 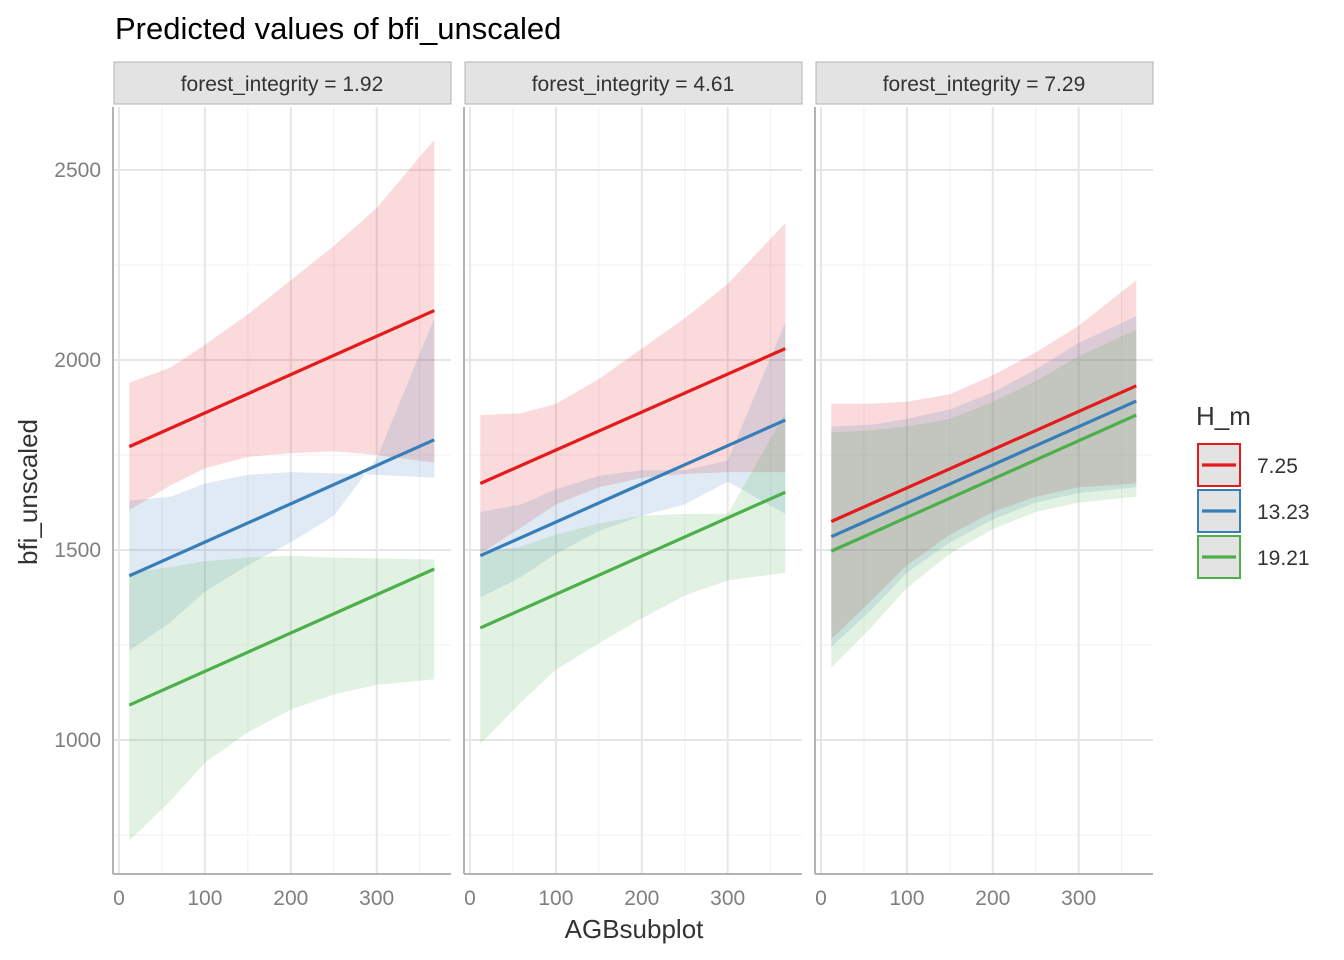 I want to click on y-axis-title: bfi_unscaled, so click(x=28, y=492).